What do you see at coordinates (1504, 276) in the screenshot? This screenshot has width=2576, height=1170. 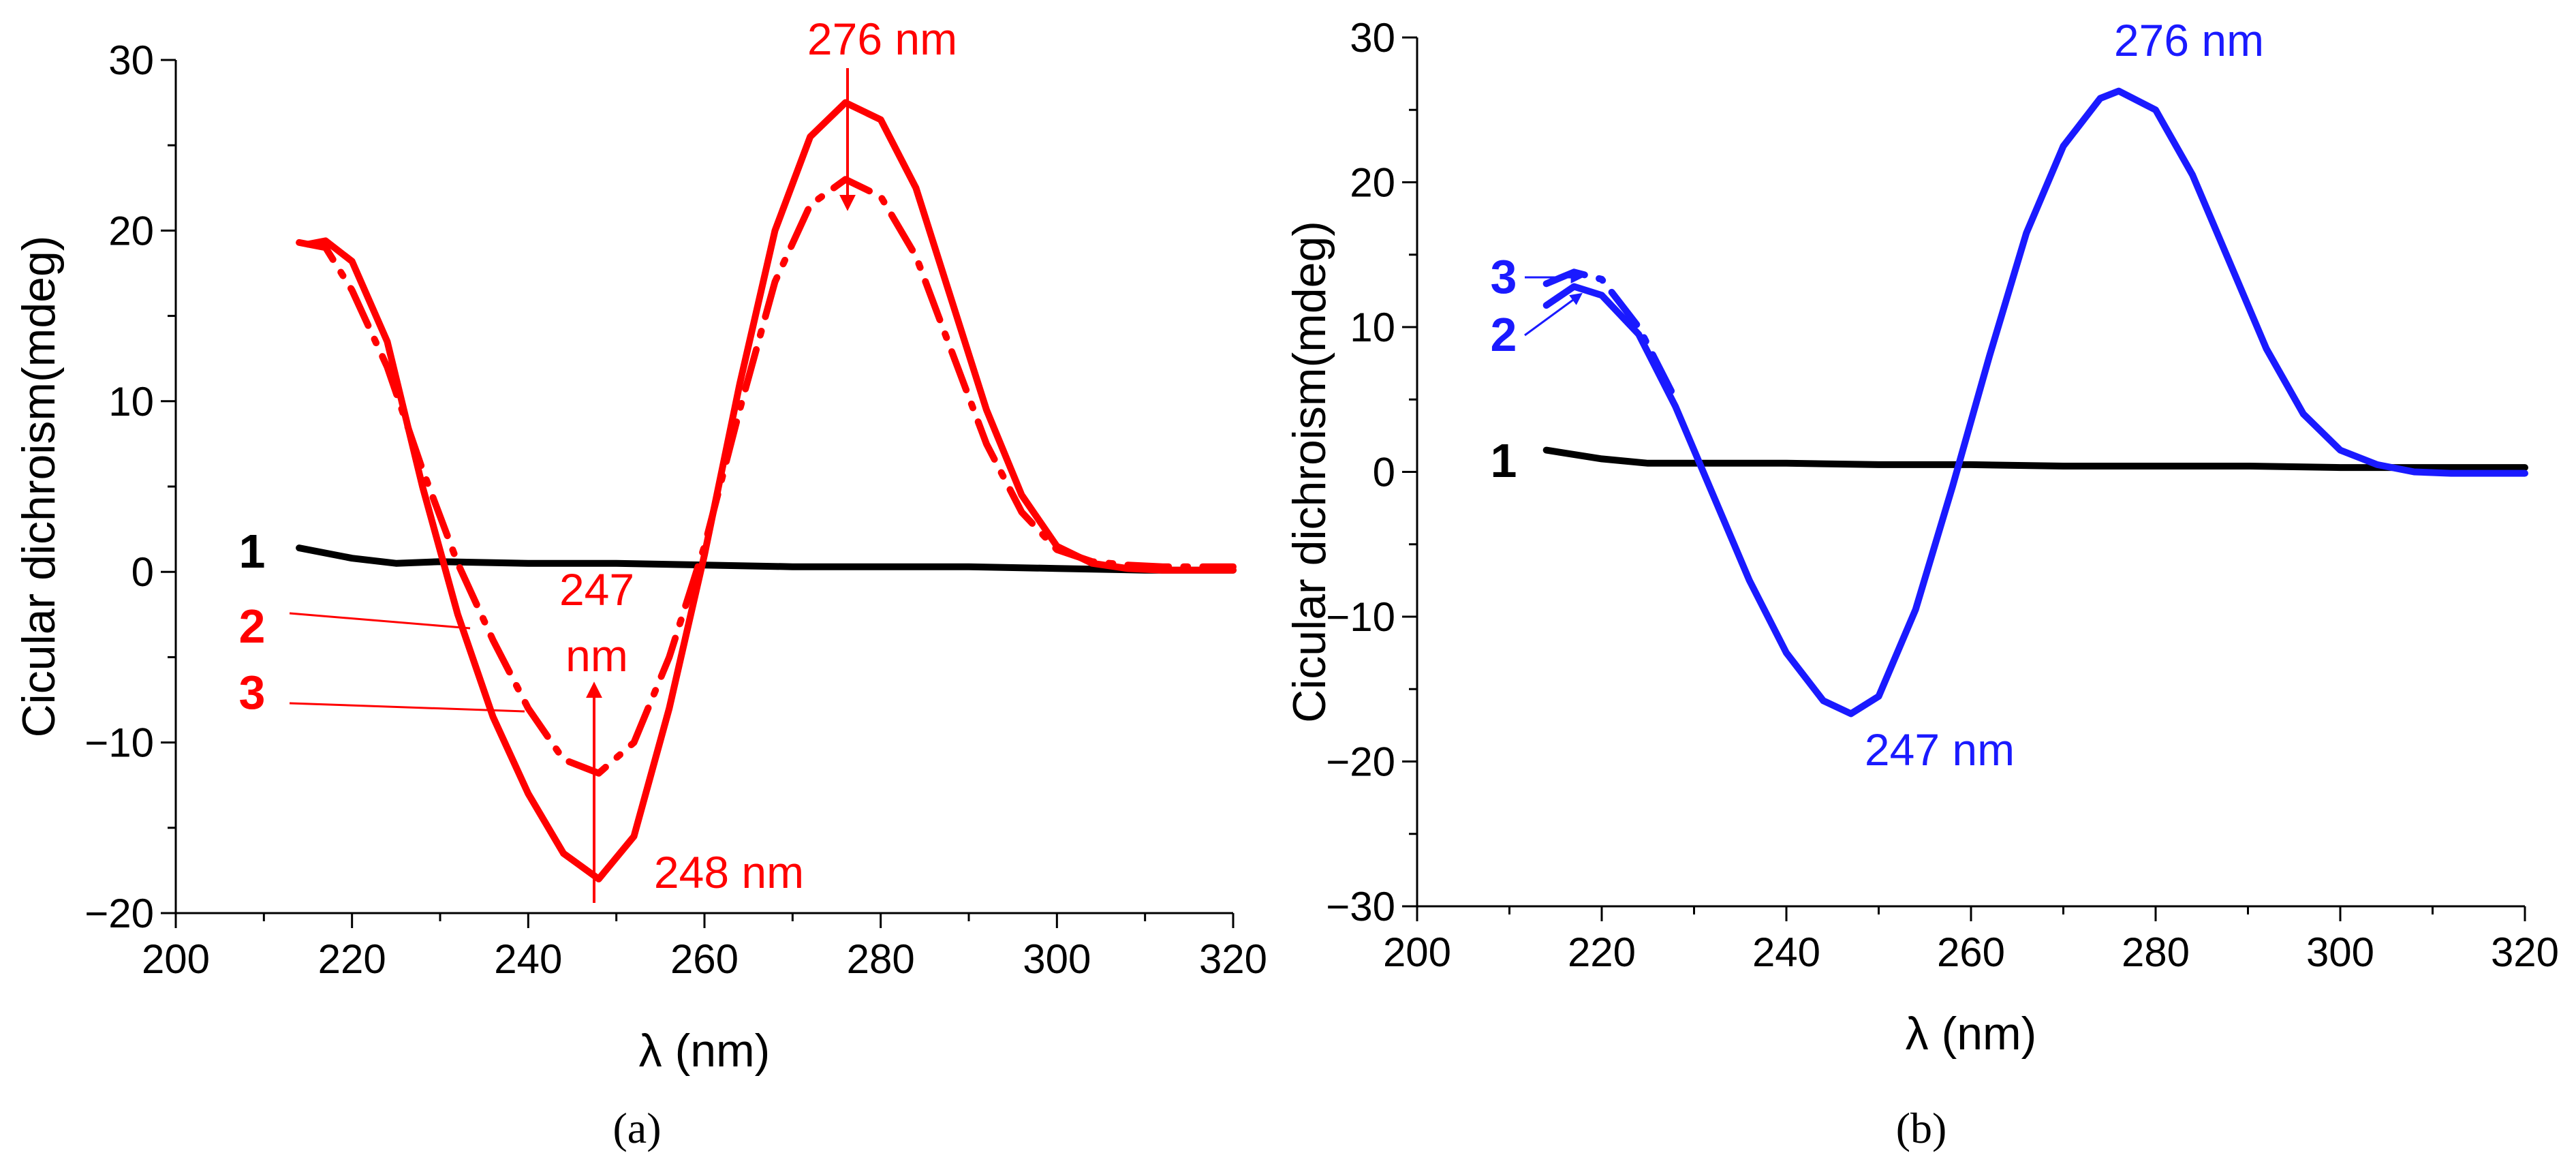 I see `curve-label-3-b: 3` at bounding box center [1504, 276].